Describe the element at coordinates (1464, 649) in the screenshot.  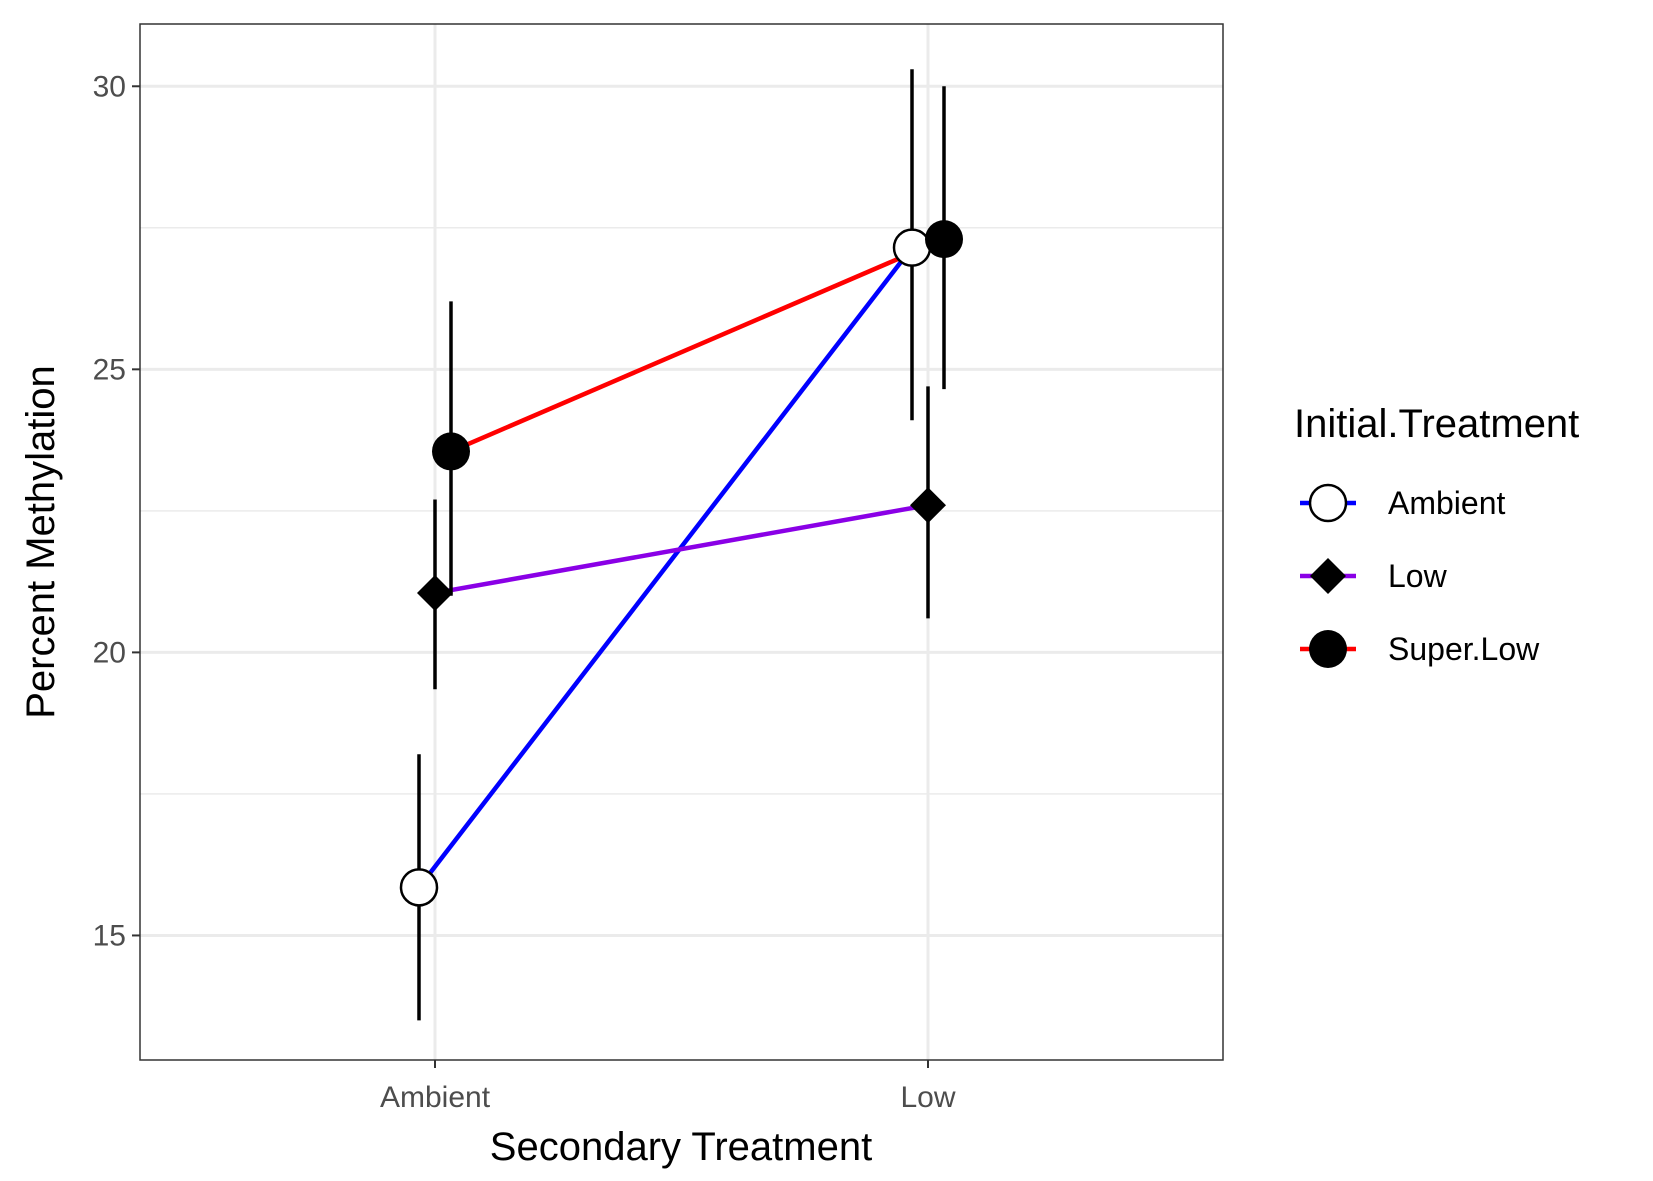
I see `legend-label: Super.Low` at that location.